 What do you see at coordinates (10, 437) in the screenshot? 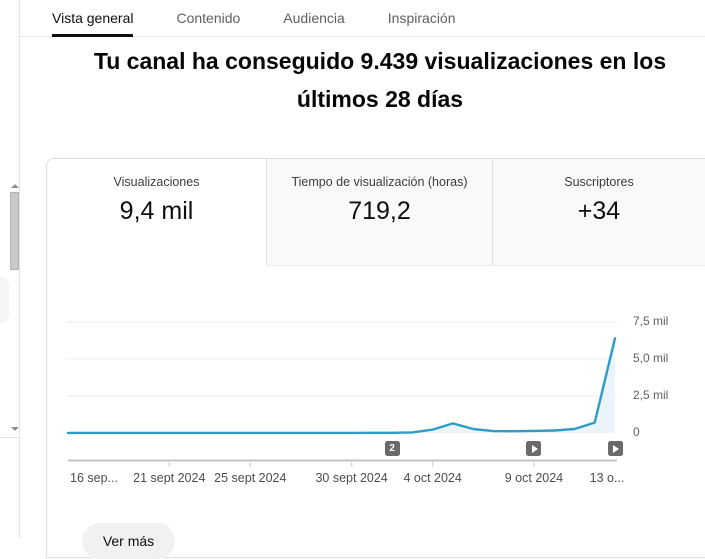
I see `left-panel-bottom-border` at bounding box center [10, 437].